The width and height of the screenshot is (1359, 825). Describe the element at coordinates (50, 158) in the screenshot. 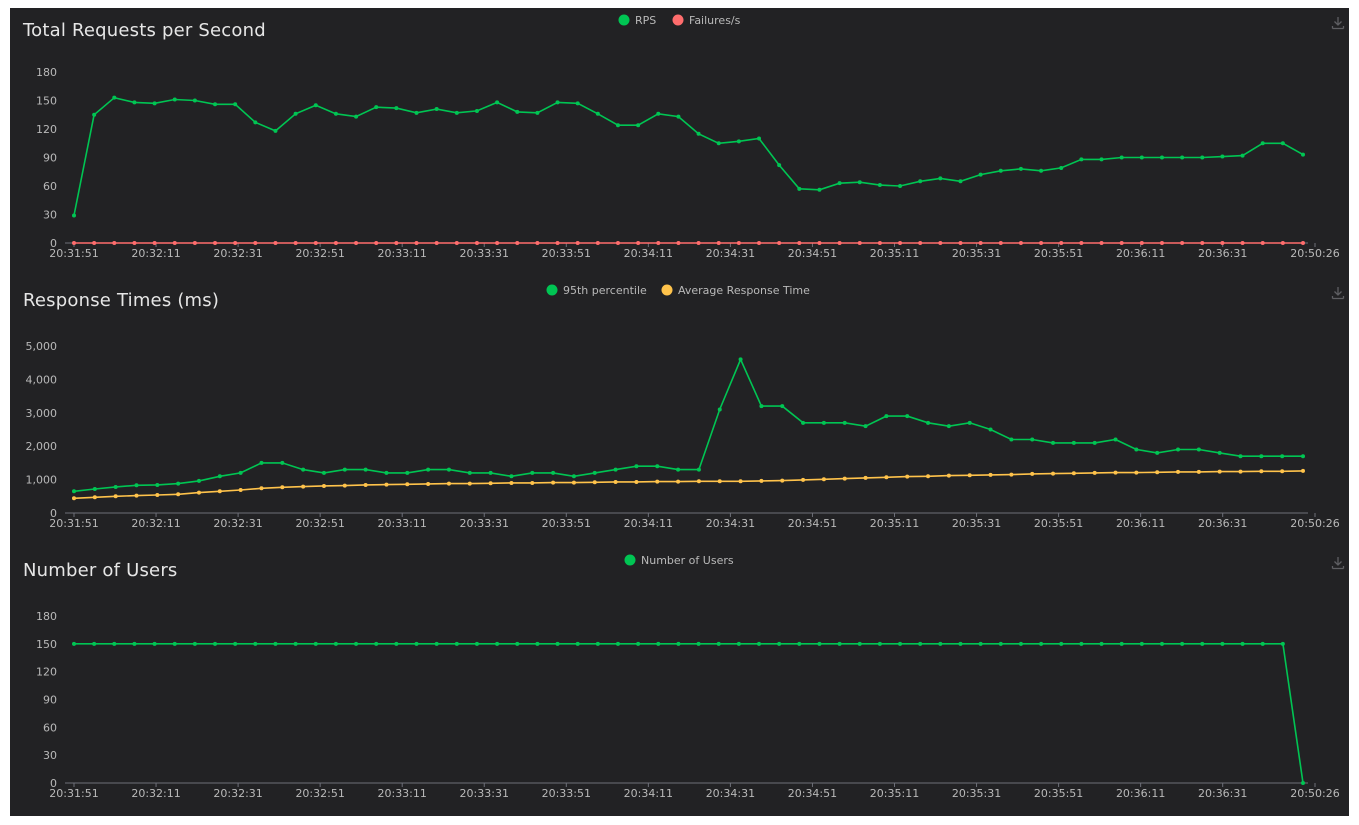

I see `y-tick-label: 90` at that location.